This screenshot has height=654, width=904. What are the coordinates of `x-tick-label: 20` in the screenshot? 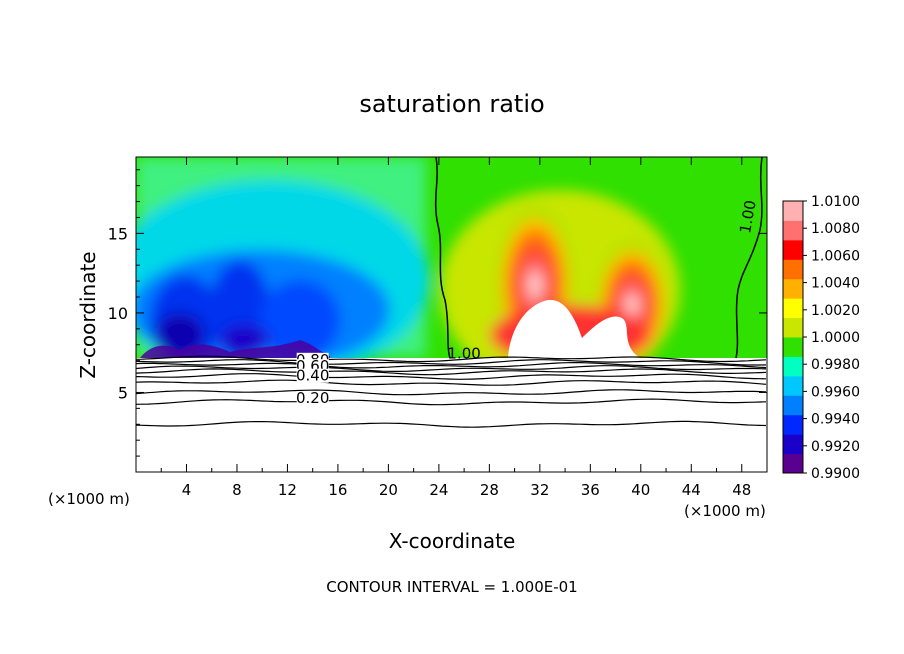 It's located at (388, 490).